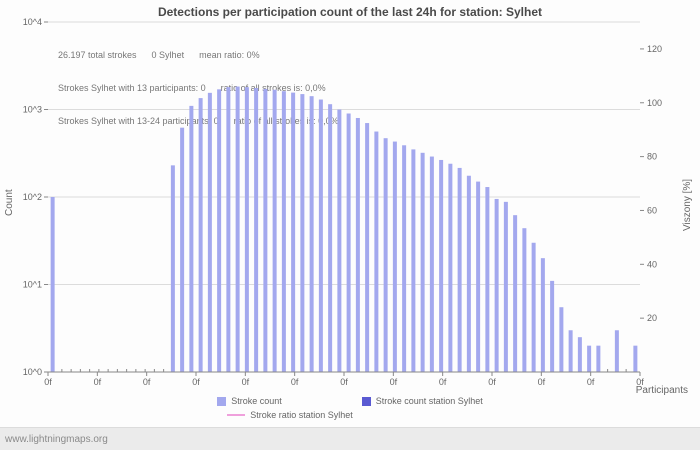 This screenshot has height=450, width=700. Describe the element at coordinates (654, 49) in the screenshot. I see `y-right-tick-label: 120` at that location.